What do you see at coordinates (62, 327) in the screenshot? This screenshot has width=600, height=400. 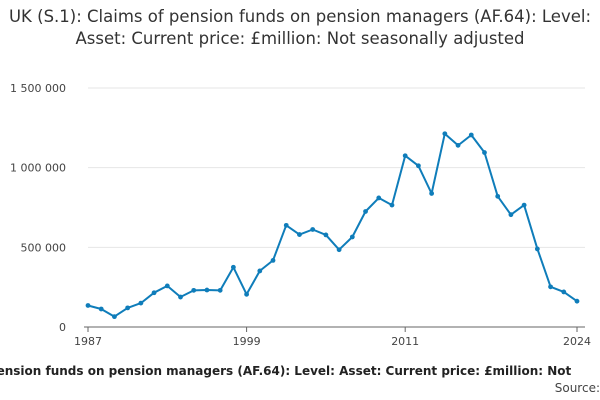 I see `y-tick-label: 0` at bounding box center [62, 327].